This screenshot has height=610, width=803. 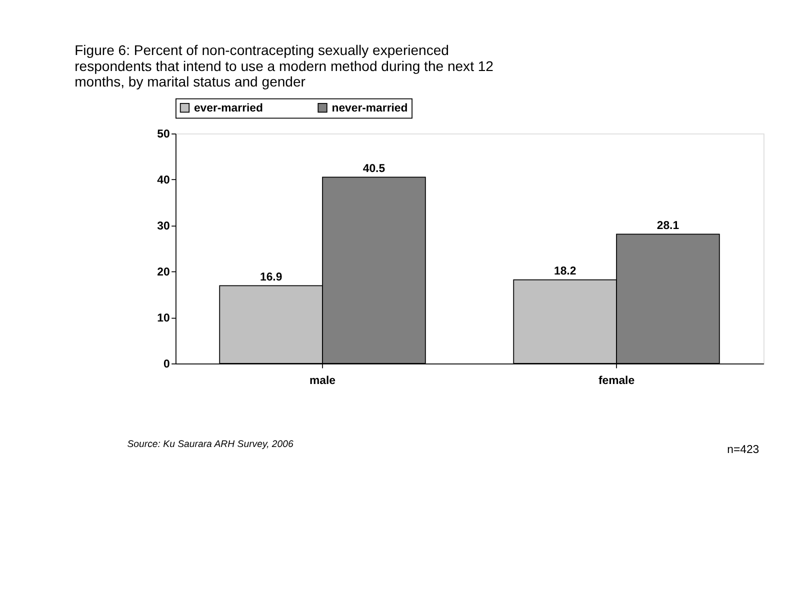 What do you see at coordinates (190, 82) in the screenshot?
I see `text: months, by marital status and gender` at bounding box center [190, 82].